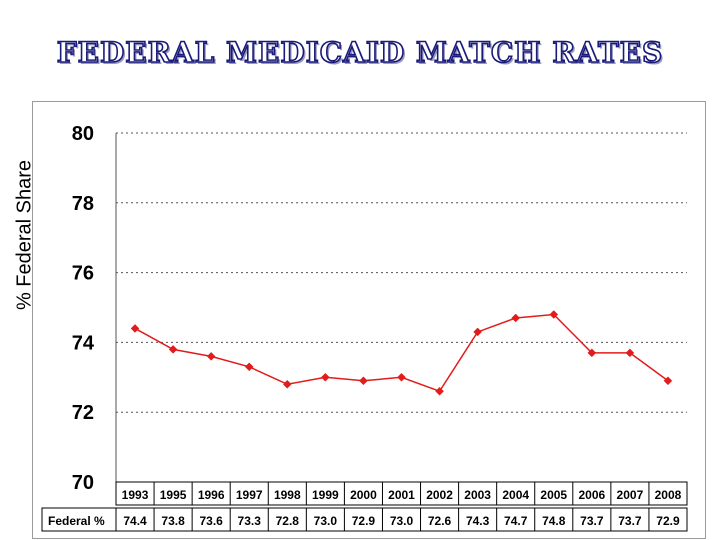 The width and height of the screenshot is (720, 540). What do you see at coordinates (83, 274) in the screenshot?
I see `y-tick-label: 76` at bounding box center [83, 274].